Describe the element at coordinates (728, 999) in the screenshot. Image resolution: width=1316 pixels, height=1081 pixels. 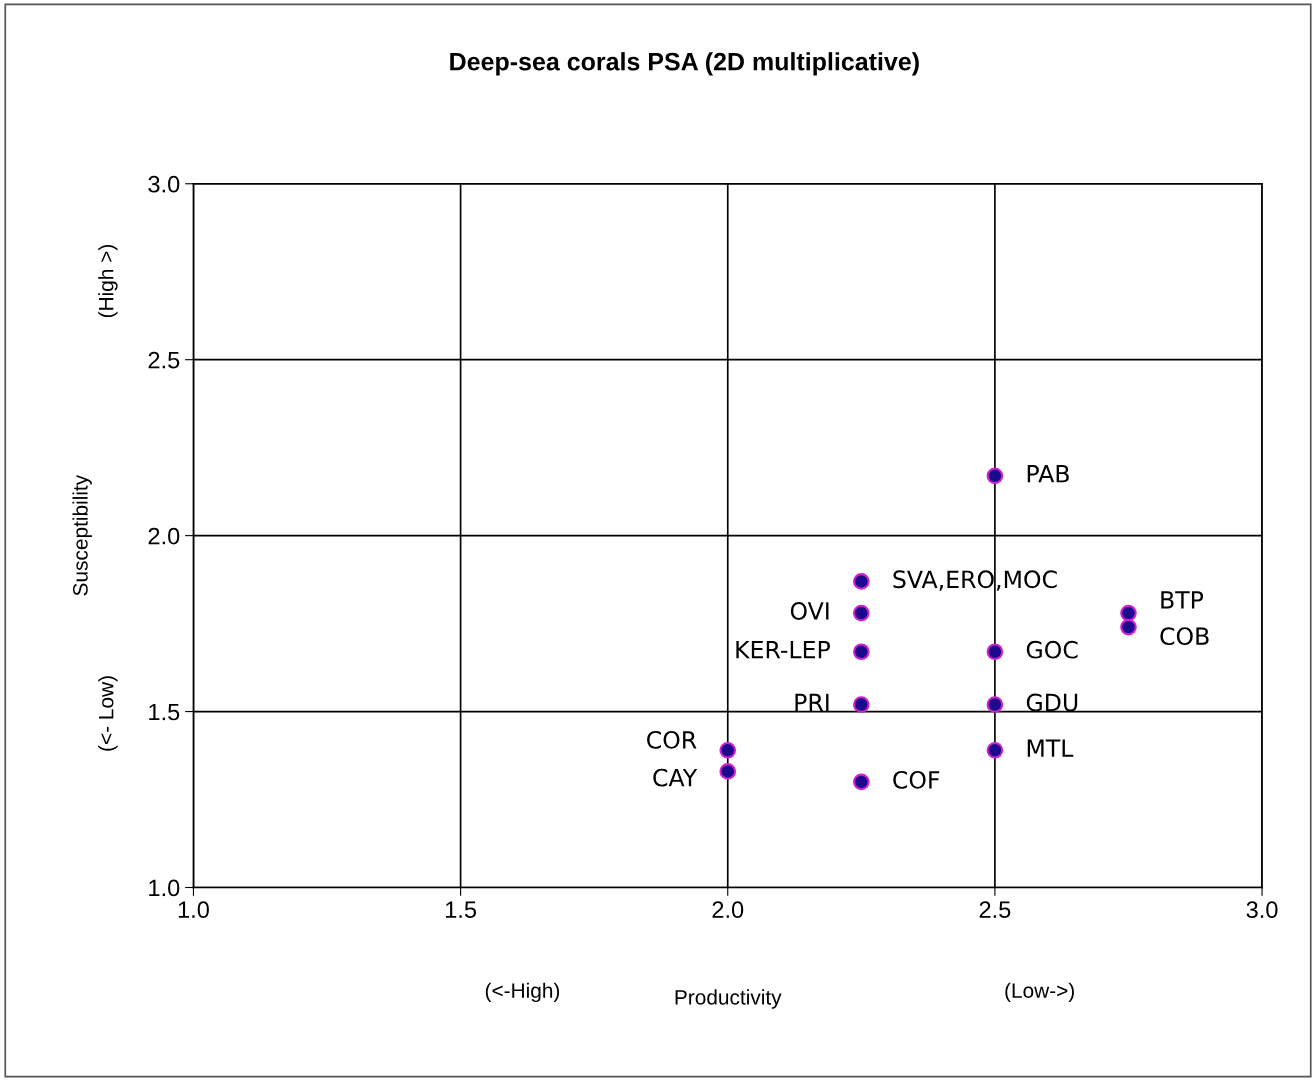
I see `x-axis-title: Productivity` at that location.